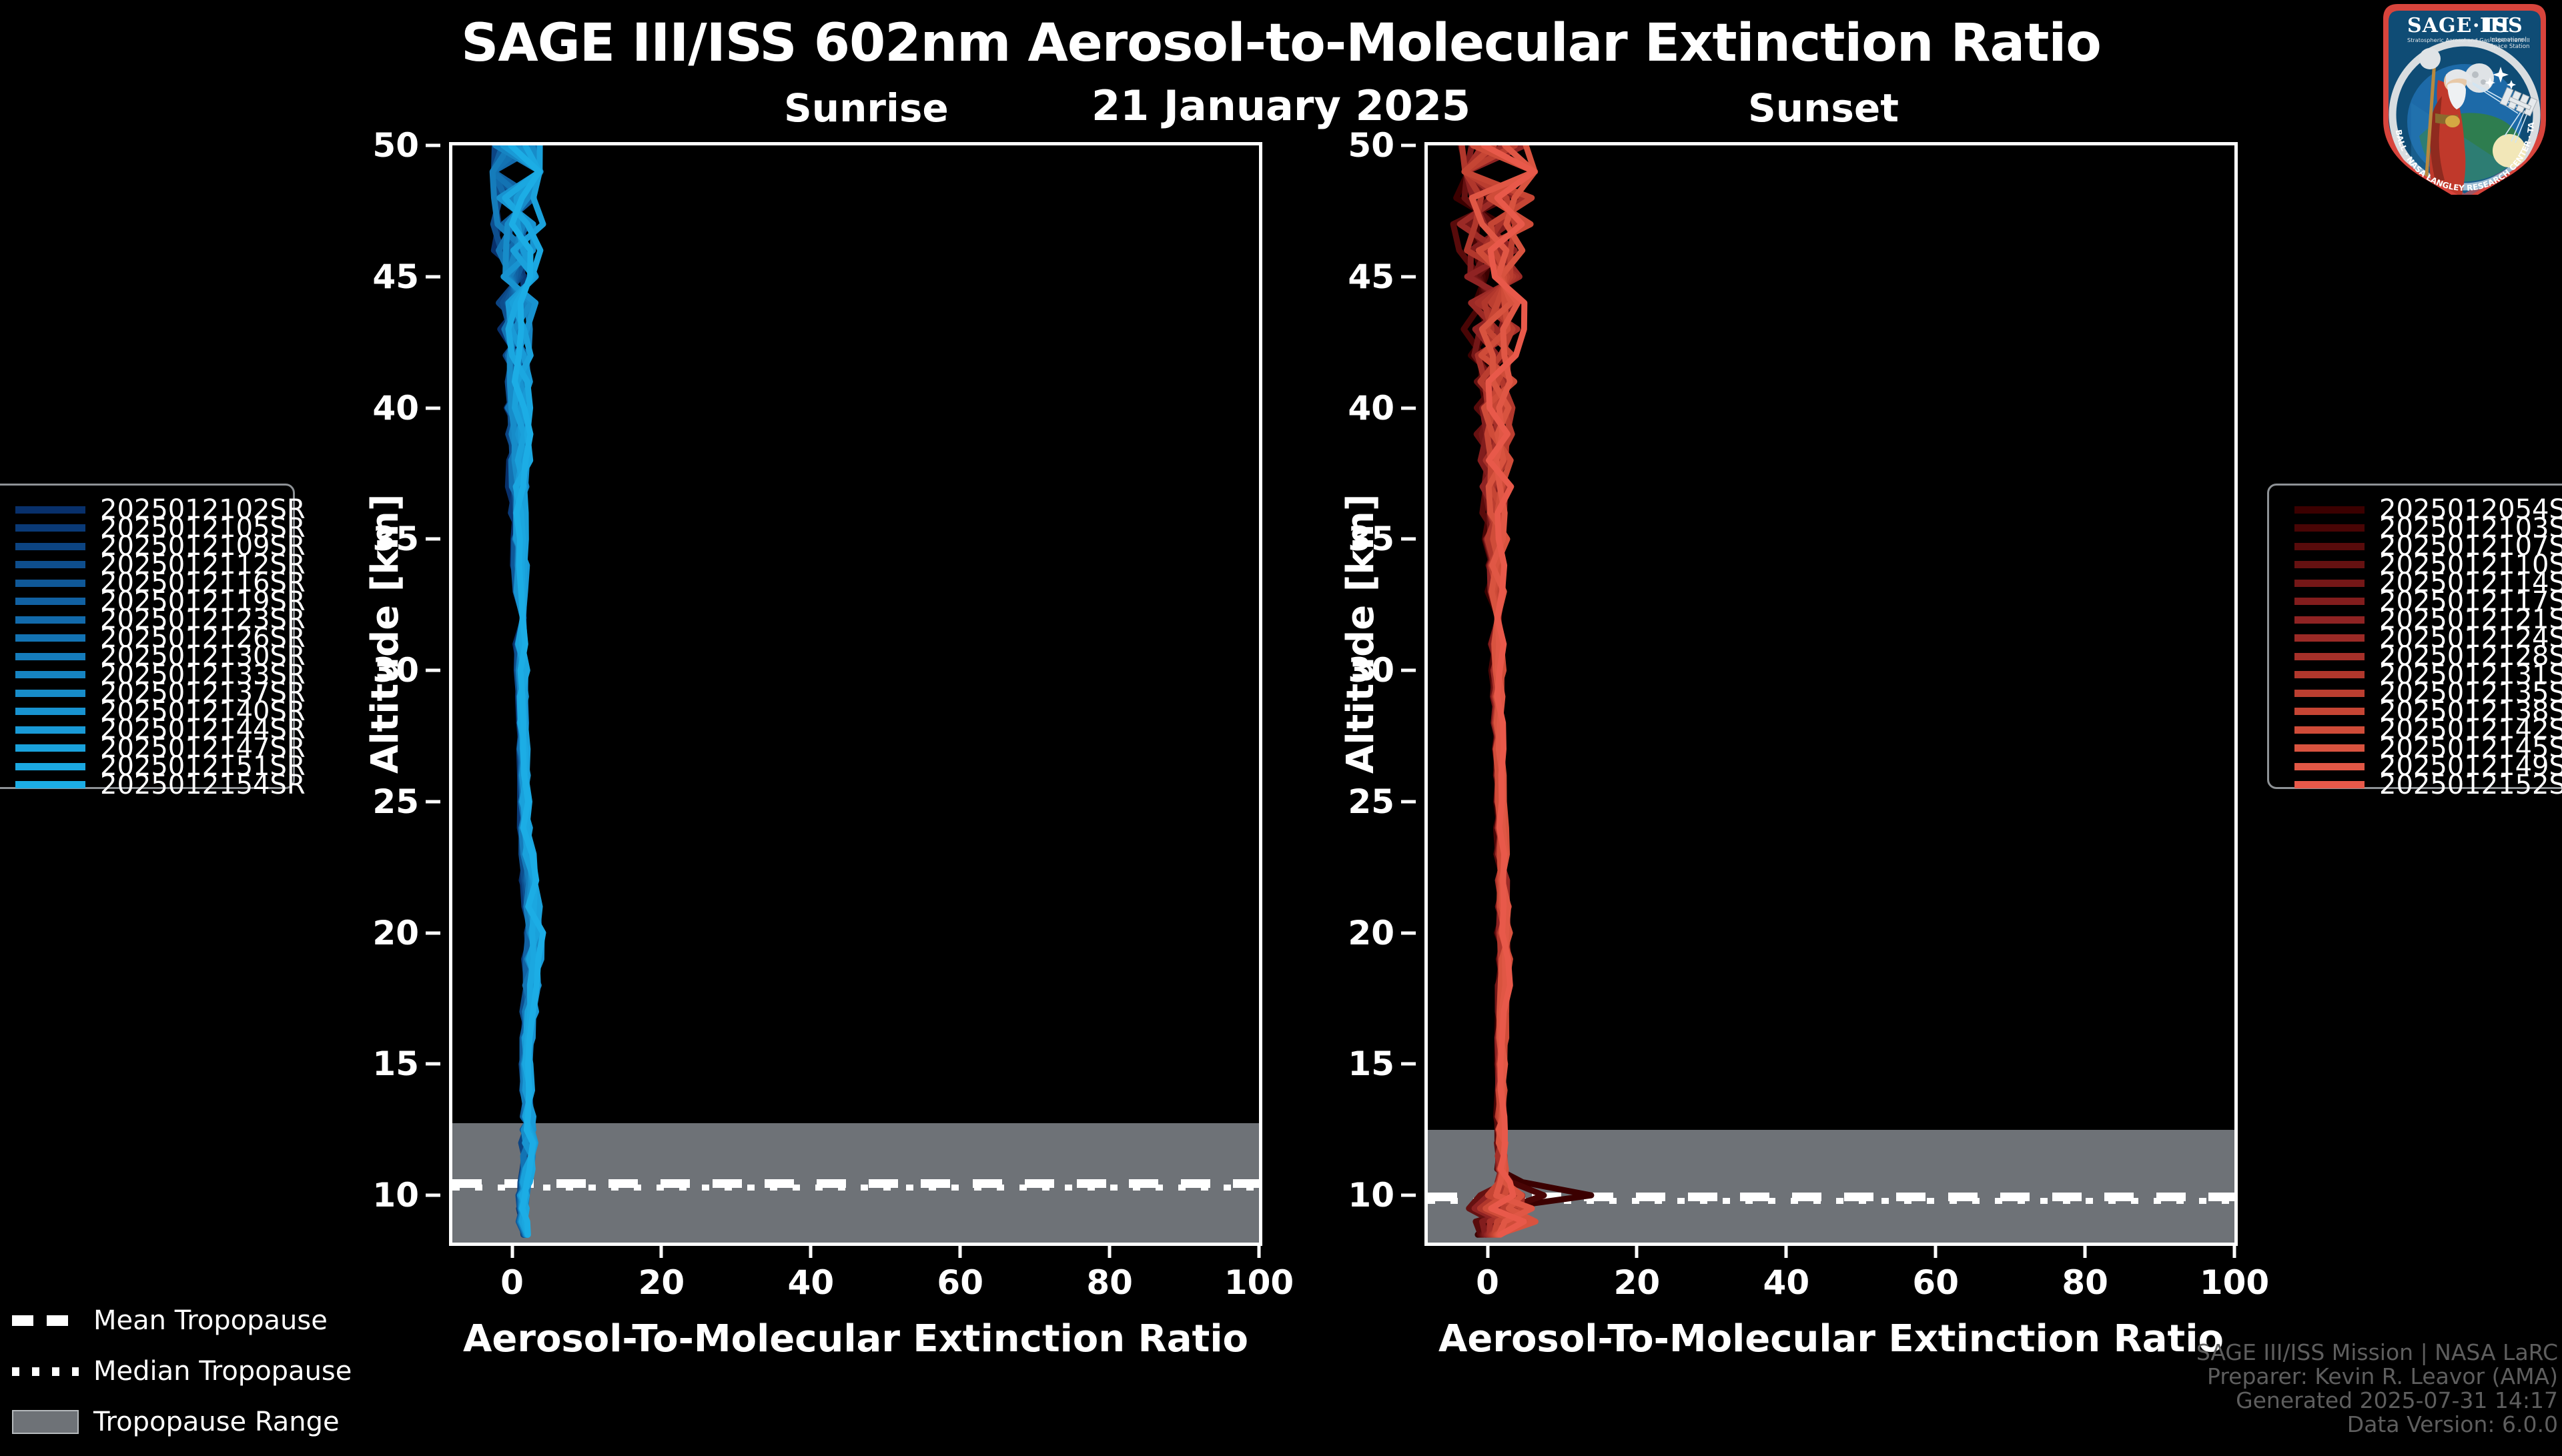  Describe the element at coordinates (2503, 25) in the screenshot. I see `svg-text: ISS` at that location.